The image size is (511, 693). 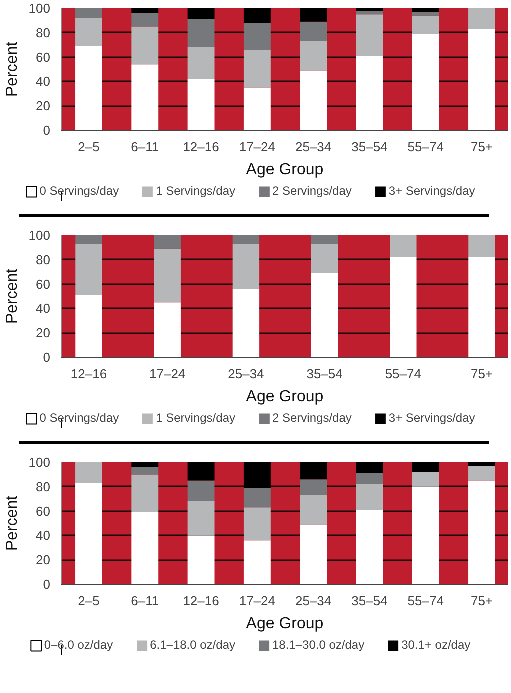 What do you see at coordinates (318, 645) in the screenshot?
I see `legend-label: 18.1–30.0 oz/day` at bounding box center [318, 645].